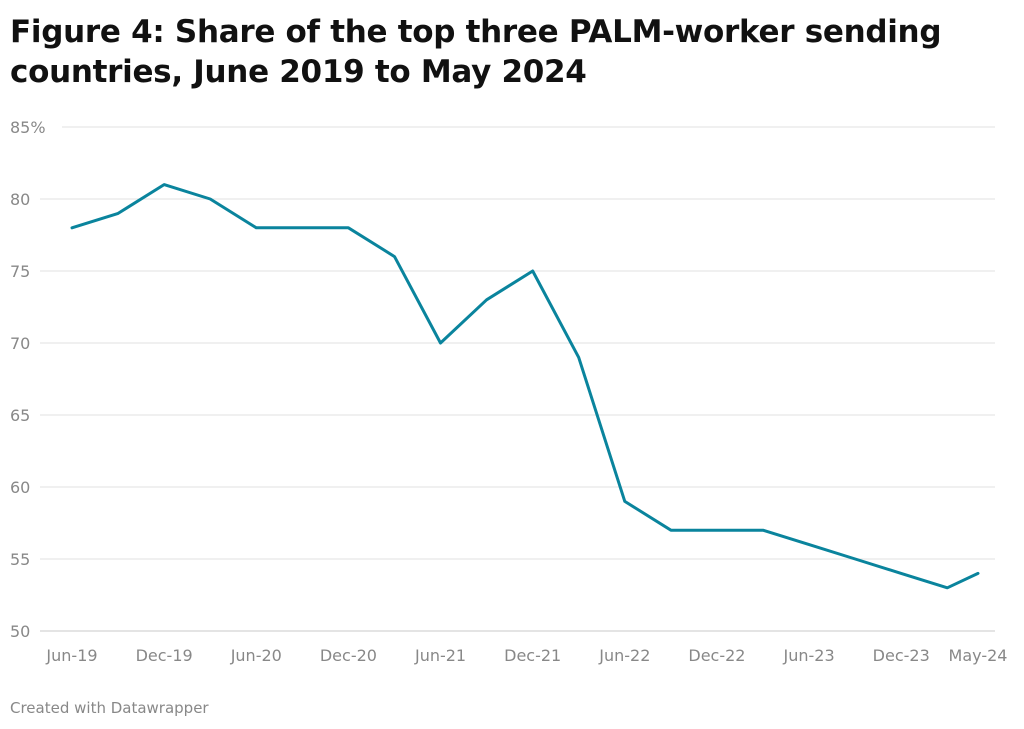 This screenshot has width=1024, height=729. I want to click on x-tick-label: Dec-22, so click(716, 655).